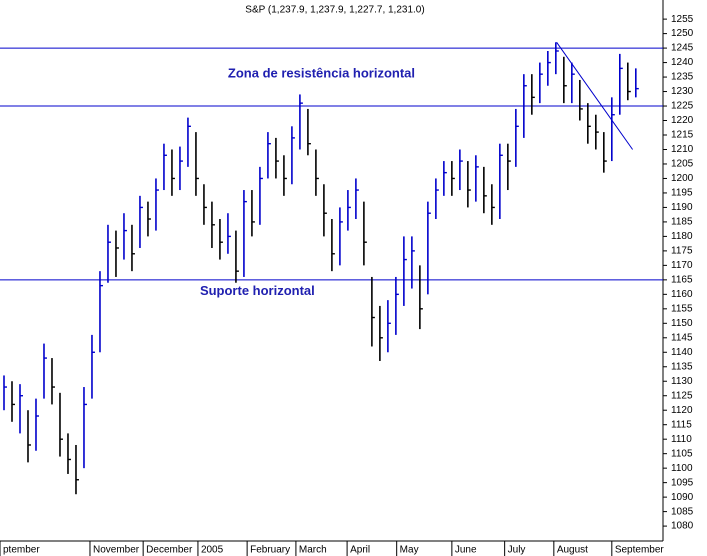  Describe the element at coordinates (270, 550) in the screenshot. I see `x-tick-label: February` at that location.